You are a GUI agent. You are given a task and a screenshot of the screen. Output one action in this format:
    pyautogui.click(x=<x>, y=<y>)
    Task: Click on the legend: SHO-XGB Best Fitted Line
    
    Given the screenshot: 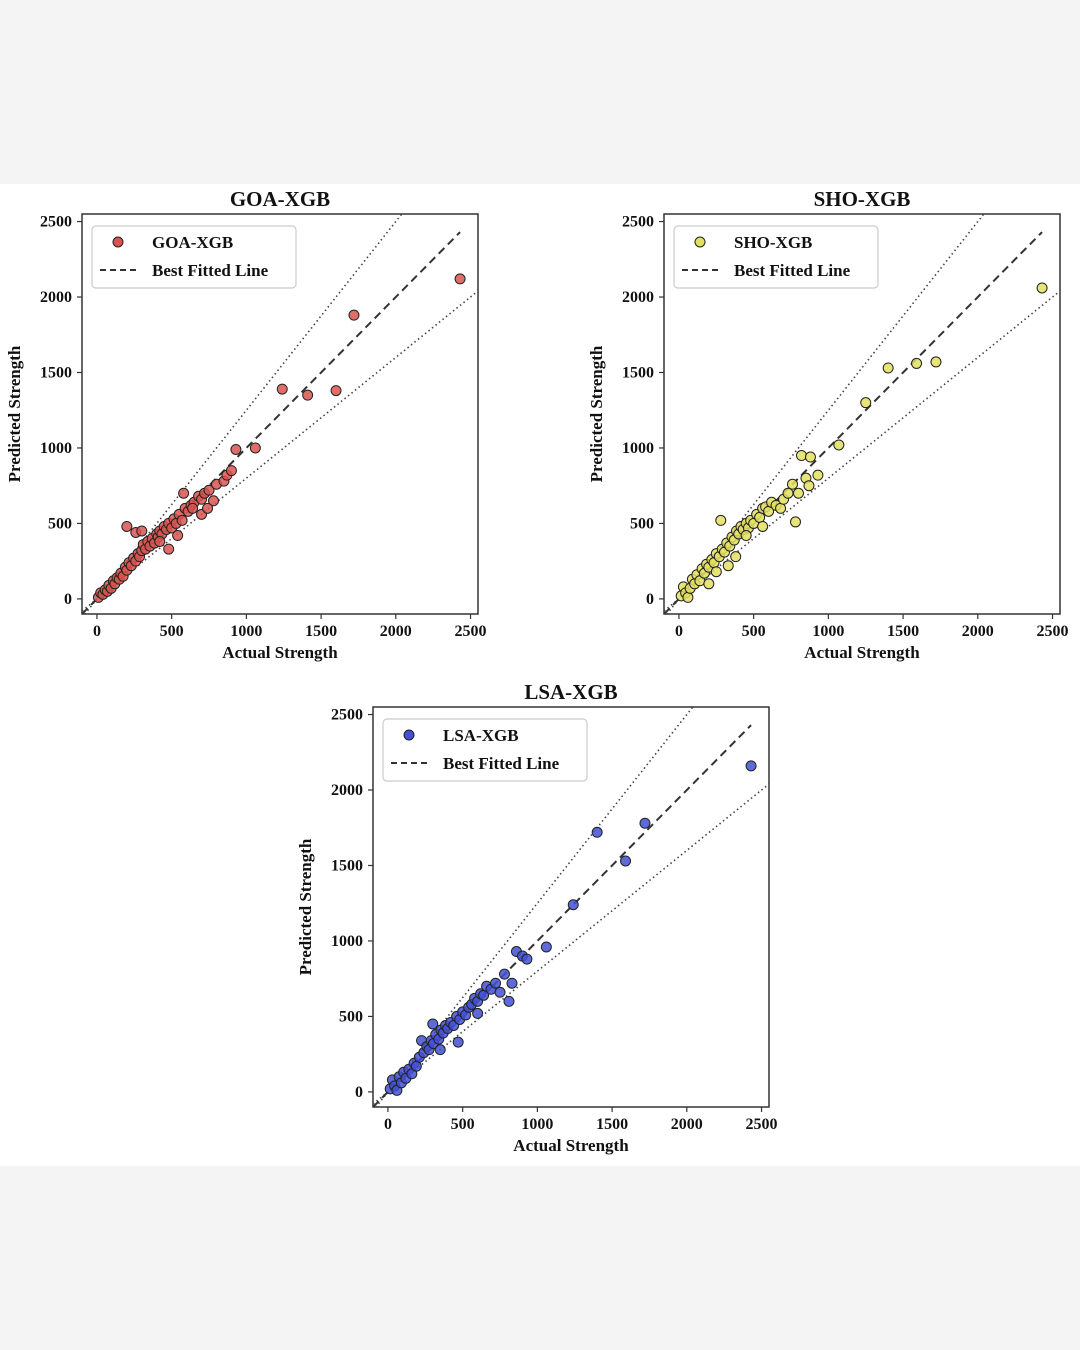 What is the action you would take?
    pyautogui.click(x=776, y=257)
    